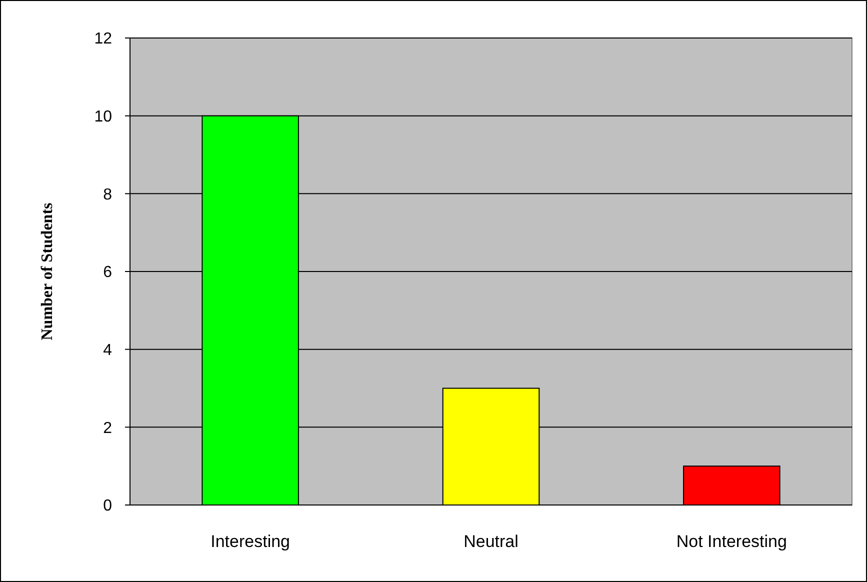  Describe the element at coordinates (731, 486) in the screenshot. I see `bar` at that location.